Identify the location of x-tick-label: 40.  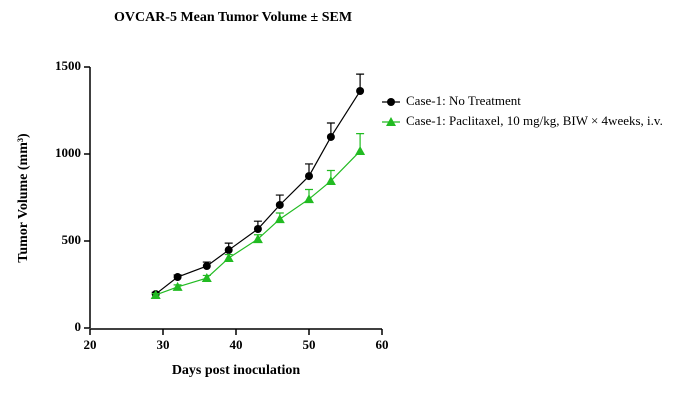
(236, 344).